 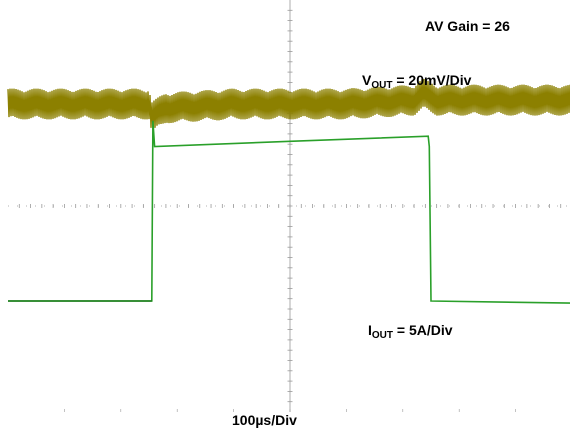 I want to click on iout-subscript: OUT, so click(x=382, y=335).